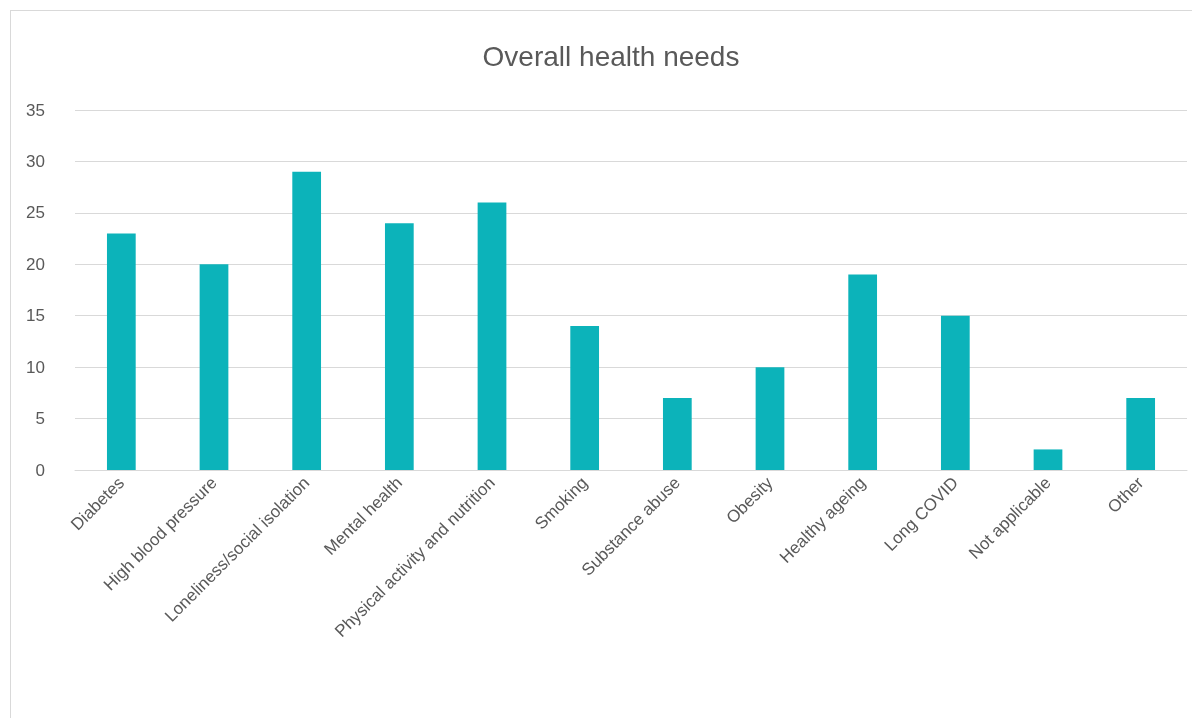 This screenshot has width=1192, height=718. I want to click on chart-title: Overall health needs, so click(611, 56).